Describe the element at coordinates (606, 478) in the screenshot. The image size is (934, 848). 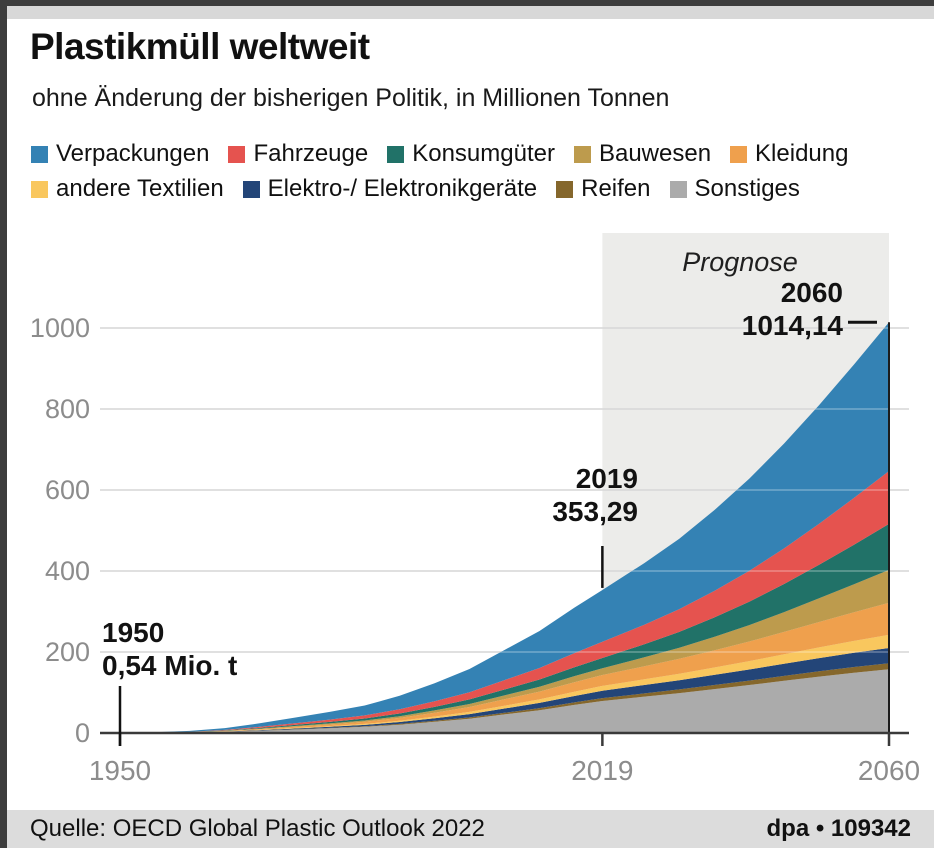
I see `annotation-2019-year: 2019` at that location.